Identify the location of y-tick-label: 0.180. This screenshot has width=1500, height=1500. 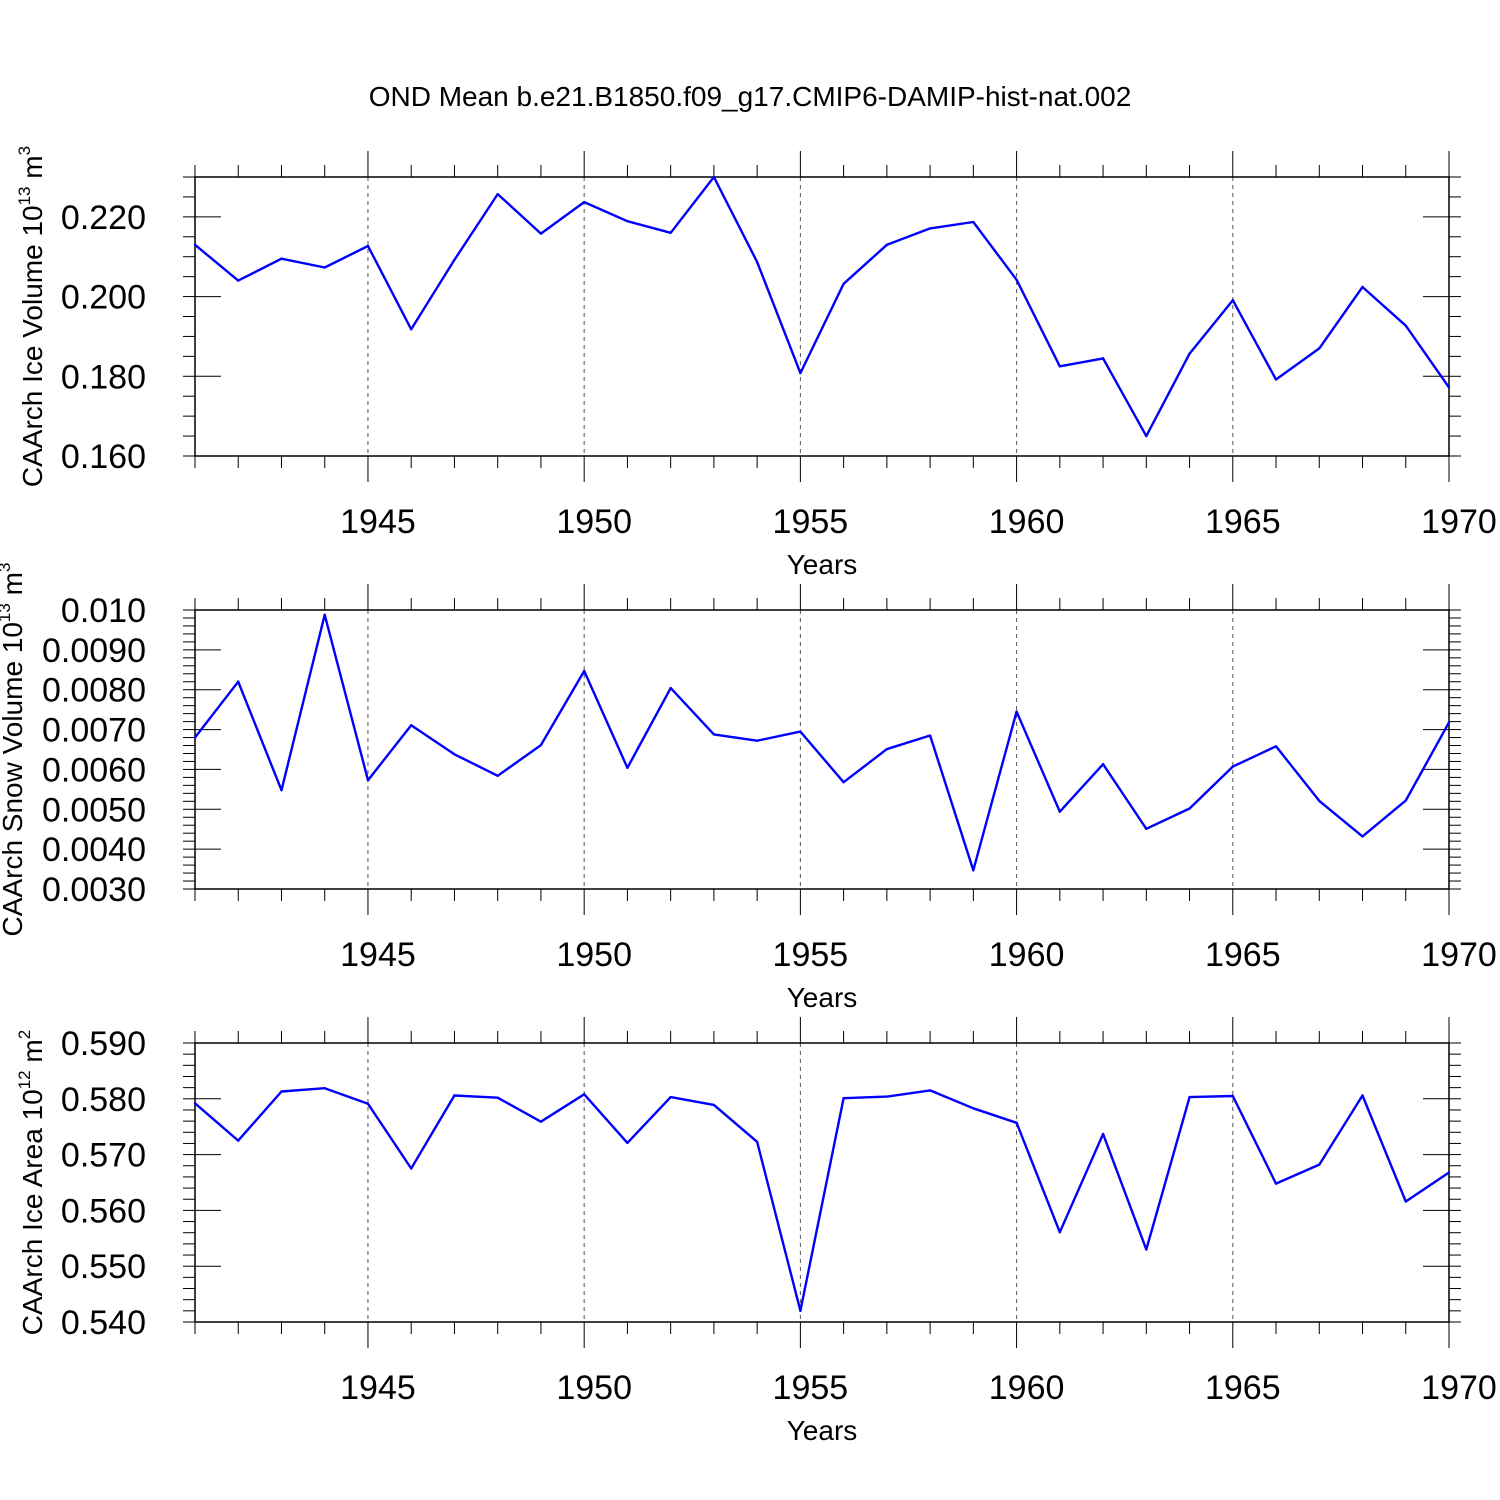
(103, 377).